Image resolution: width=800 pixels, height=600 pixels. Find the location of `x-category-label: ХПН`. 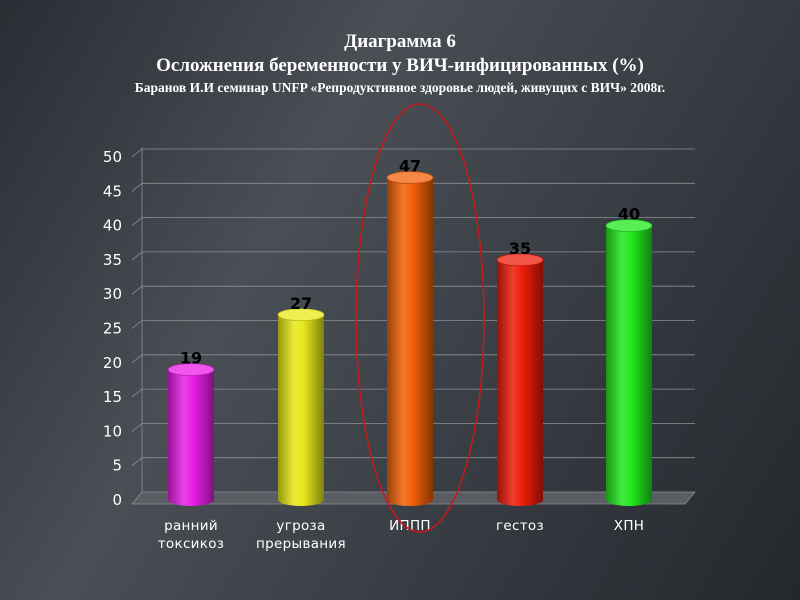

x-category-label: ХПН is located at coordinates (629, 526).